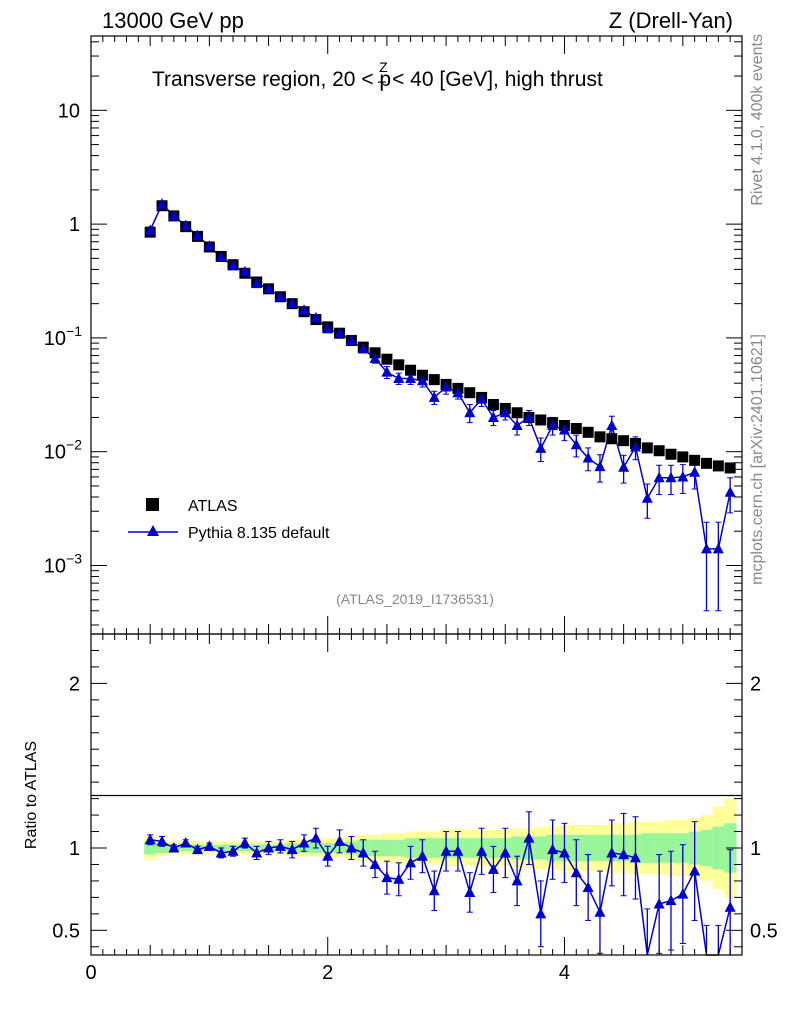  I want to click on legend: ATLAS Pythia 8.135 default, so click(229, 520).